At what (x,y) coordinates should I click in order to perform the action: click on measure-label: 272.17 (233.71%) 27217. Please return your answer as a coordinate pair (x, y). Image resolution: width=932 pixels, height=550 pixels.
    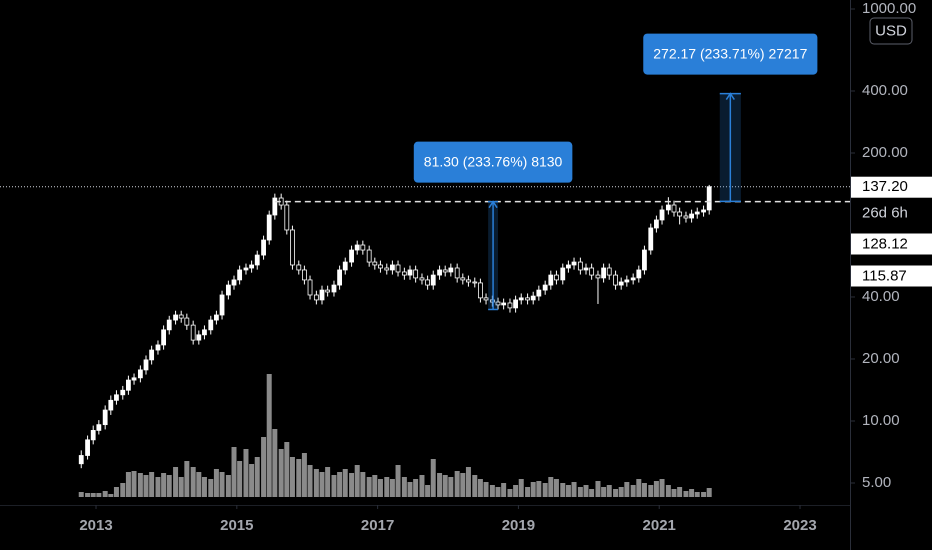
    Looking at the image, I should click on (730, 53).